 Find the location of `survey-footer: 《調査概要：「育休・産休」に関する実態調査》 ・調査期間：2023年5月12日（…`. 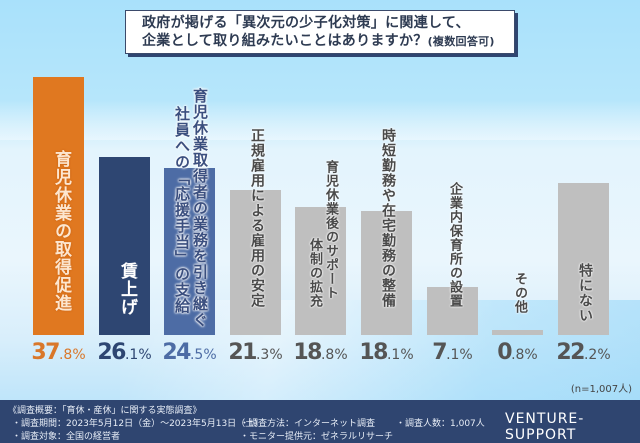

survey-footer: 《調査概要：「育休・産休」に関する実態調査》 ・調査期間：2023年5月12日（… is located at coordinates (320, 421).